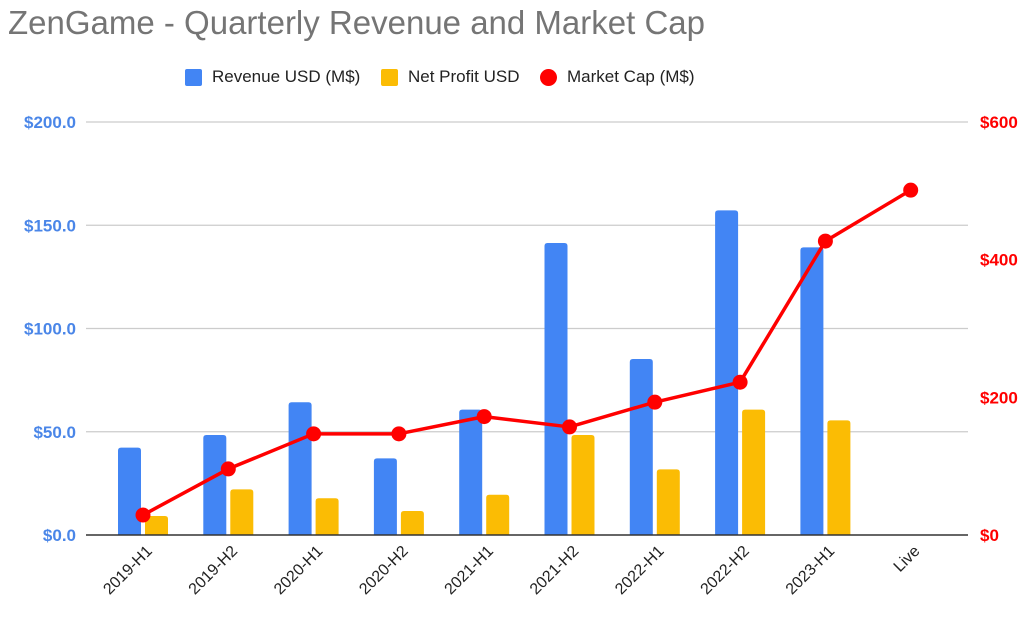 The width and height of the screenshot is (1024, 625). What do you see at coordinates (389, 77) in the screenshot?
I see `legend-swatch-net-profit` at bounding box center [389, 77].